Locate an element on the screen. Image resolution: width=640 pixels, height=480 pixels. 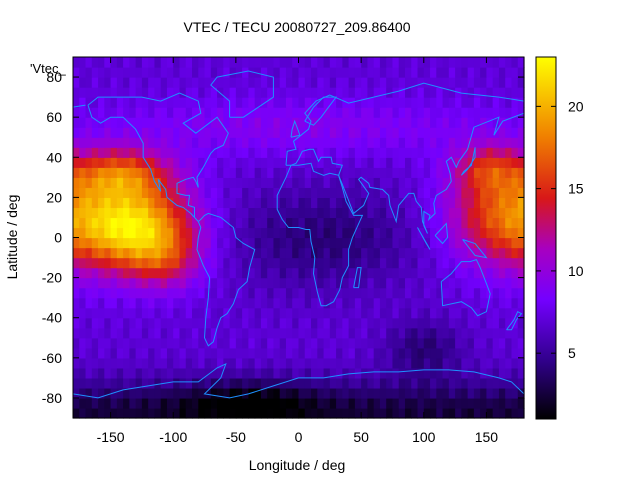
y-tick-label: -40 is located at coordinates (52, 318).